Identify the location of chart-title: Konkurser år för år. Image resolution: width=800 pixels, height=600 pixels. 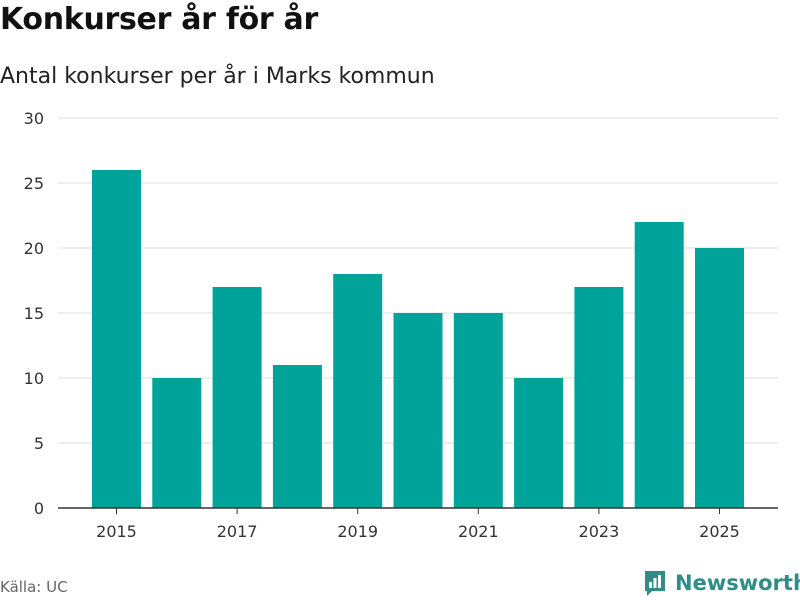
(159, 19).